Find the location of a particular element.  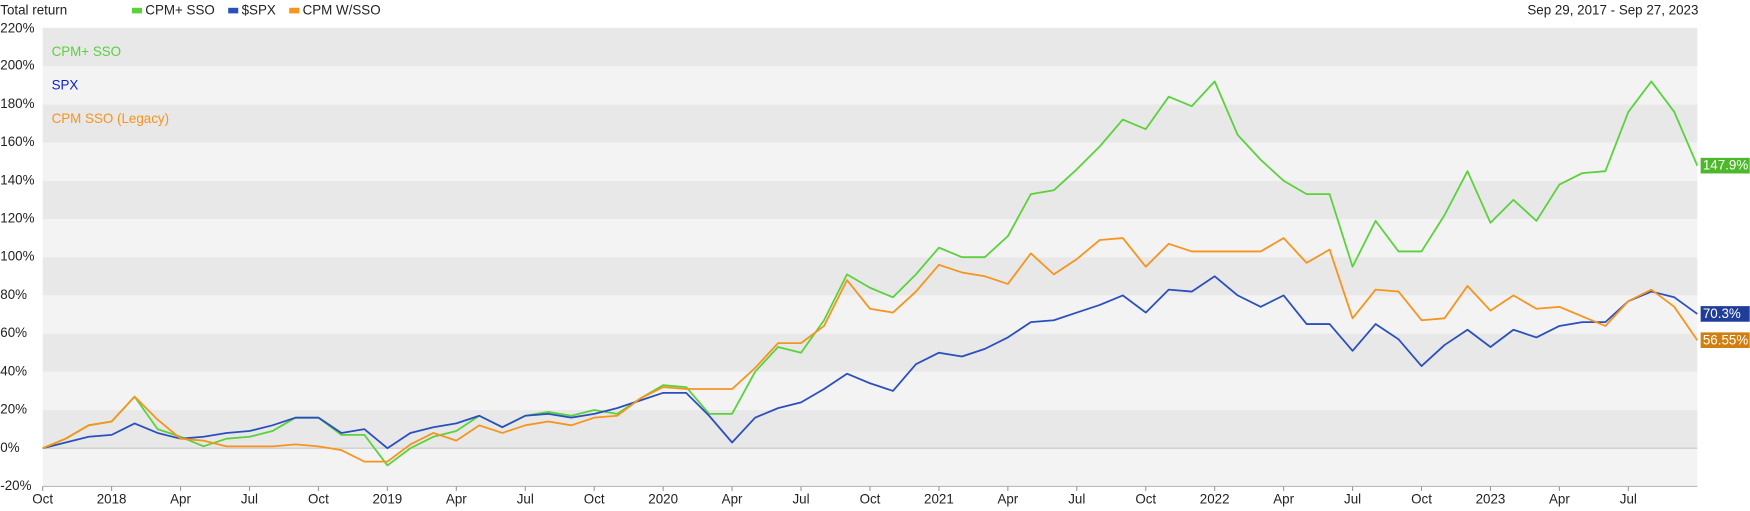

y-tick-label: 20% is located at coordinates (13, 409).